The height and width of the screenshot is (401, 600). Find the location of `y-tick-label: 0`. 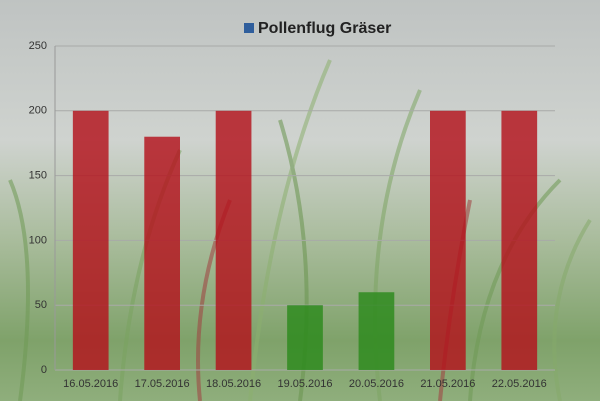

y-tick-label: 0 is located at coordinates (44, 370).